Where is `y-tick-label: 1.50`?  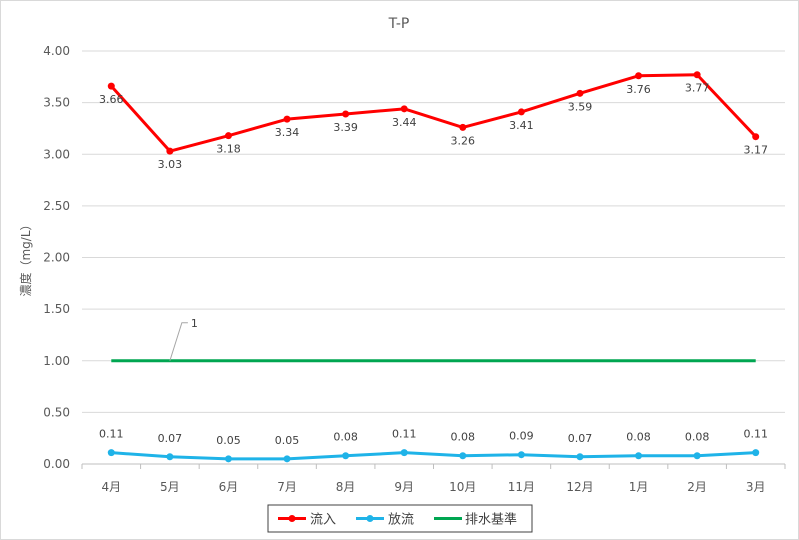 y-tick-label: 1.50 is located at coordinates (56, 309).